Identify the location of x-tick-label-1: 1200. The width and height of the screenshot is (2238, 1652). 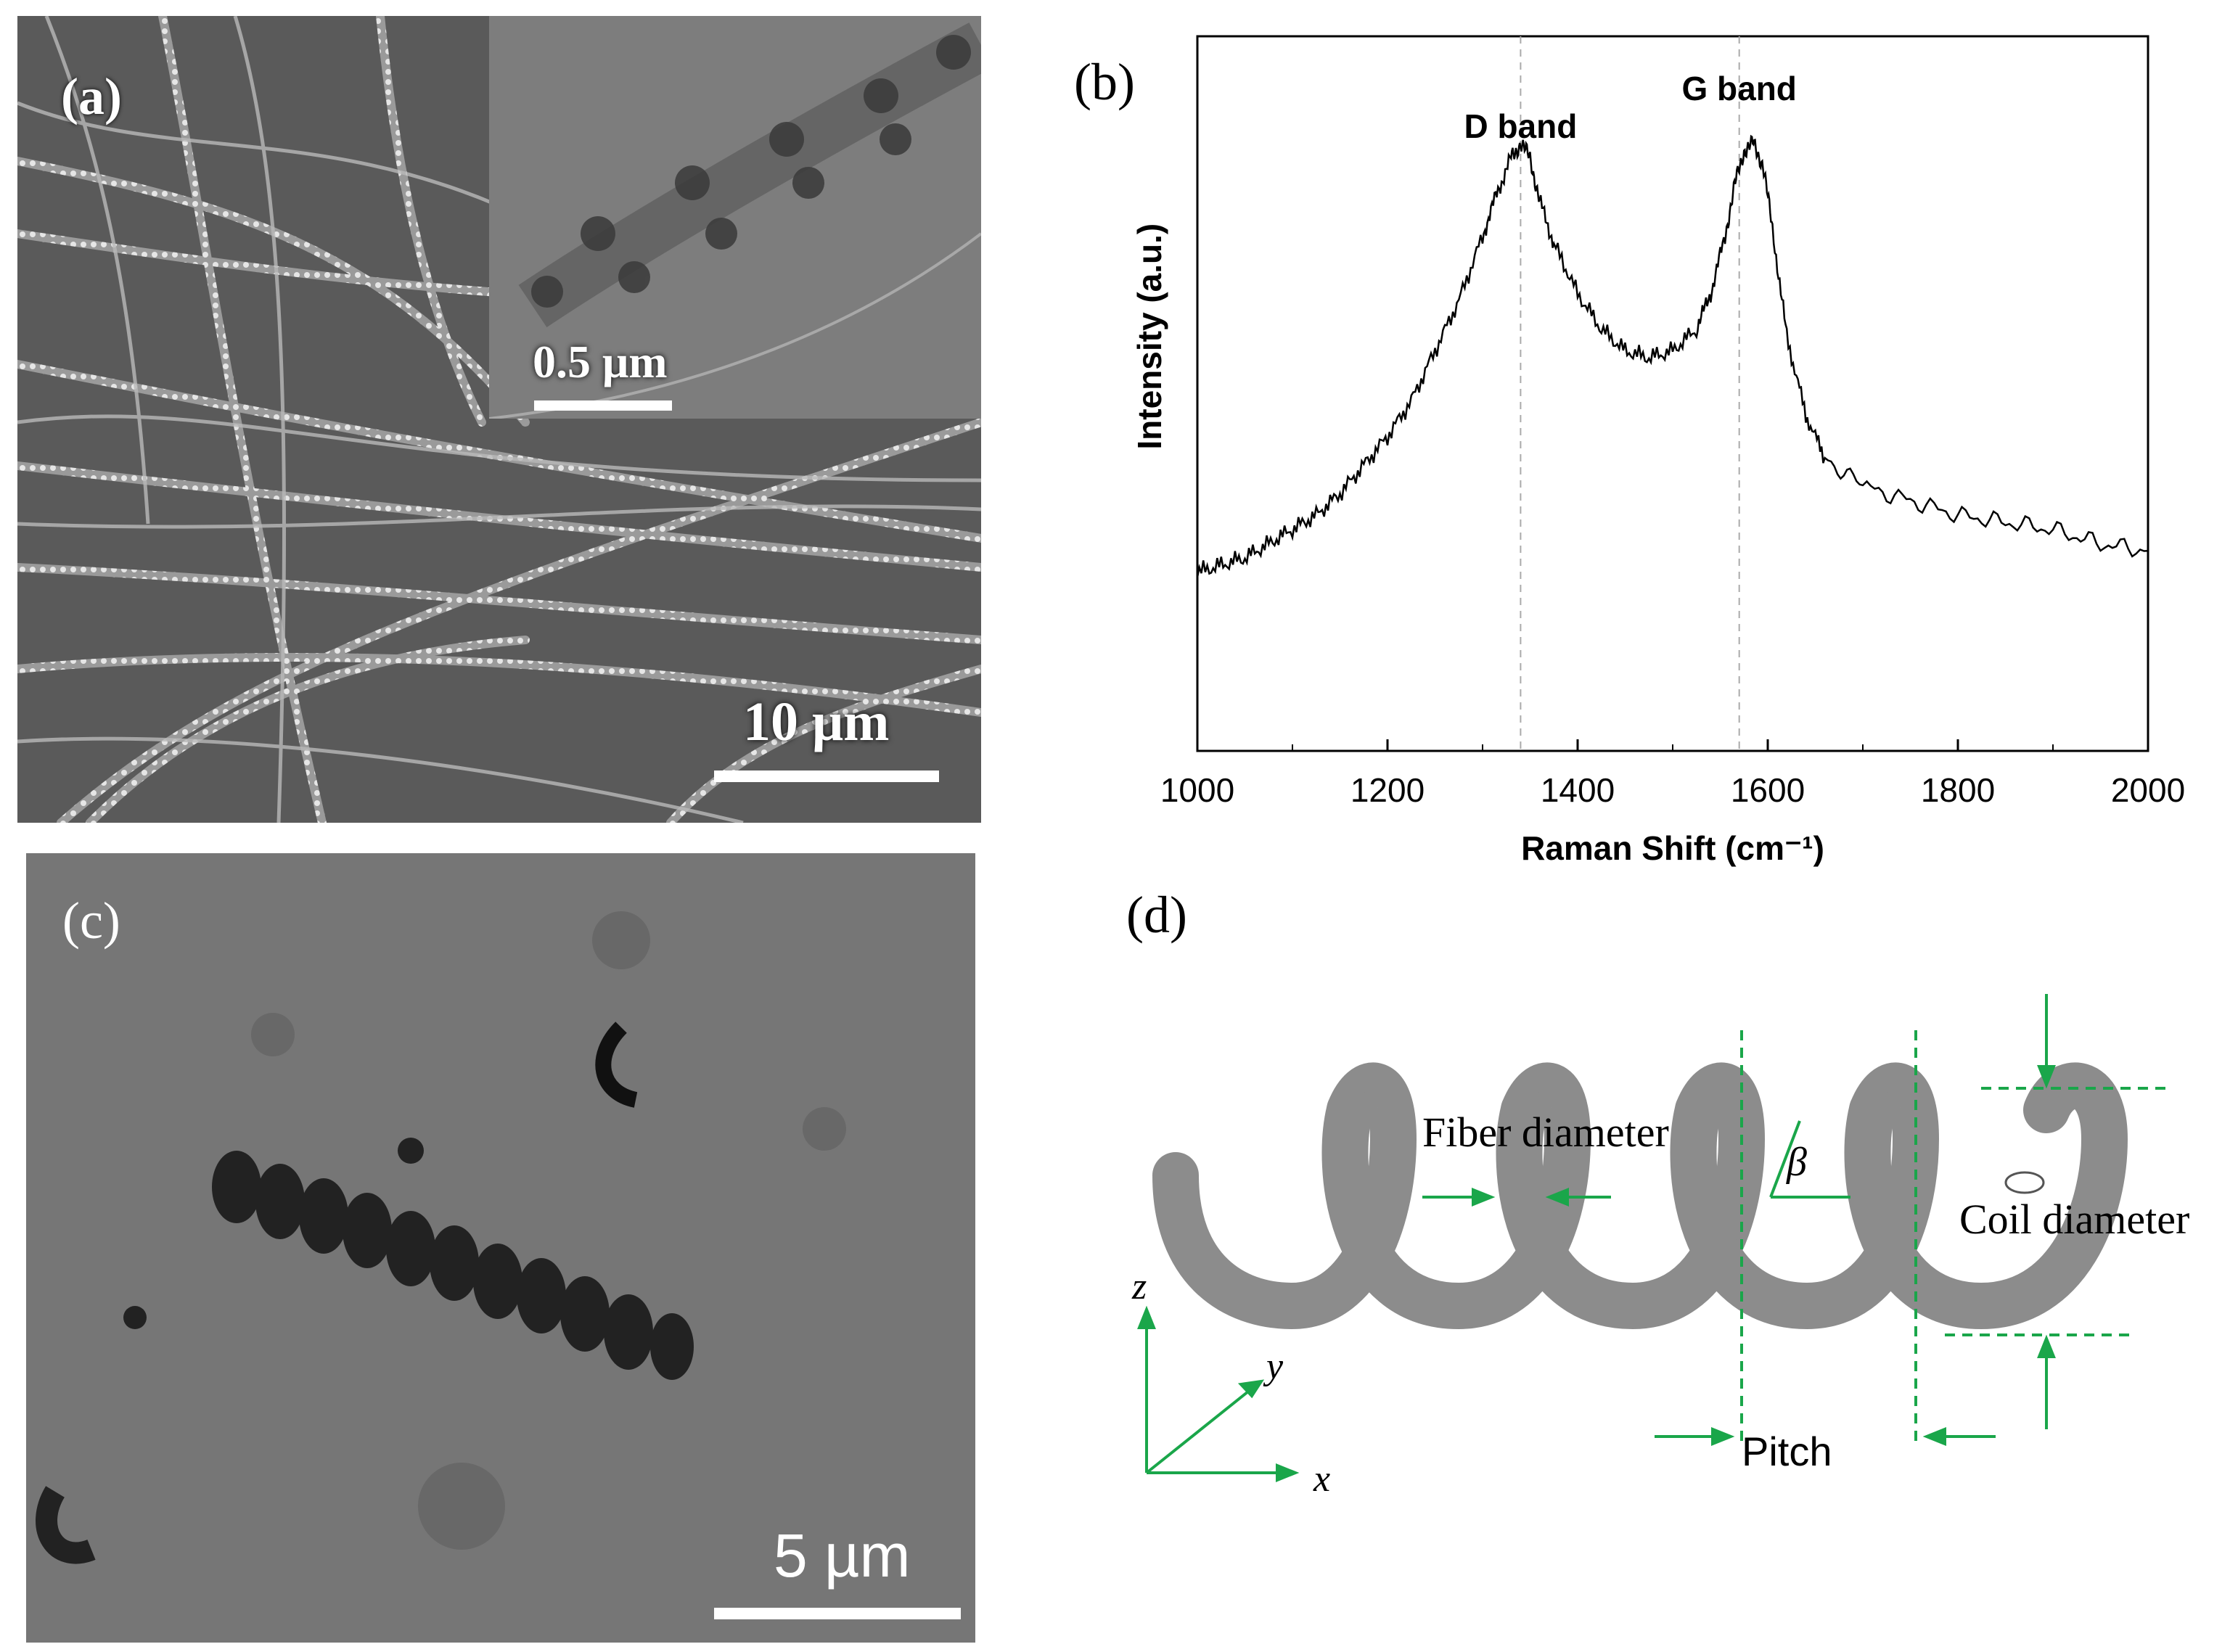
(1387, 790).